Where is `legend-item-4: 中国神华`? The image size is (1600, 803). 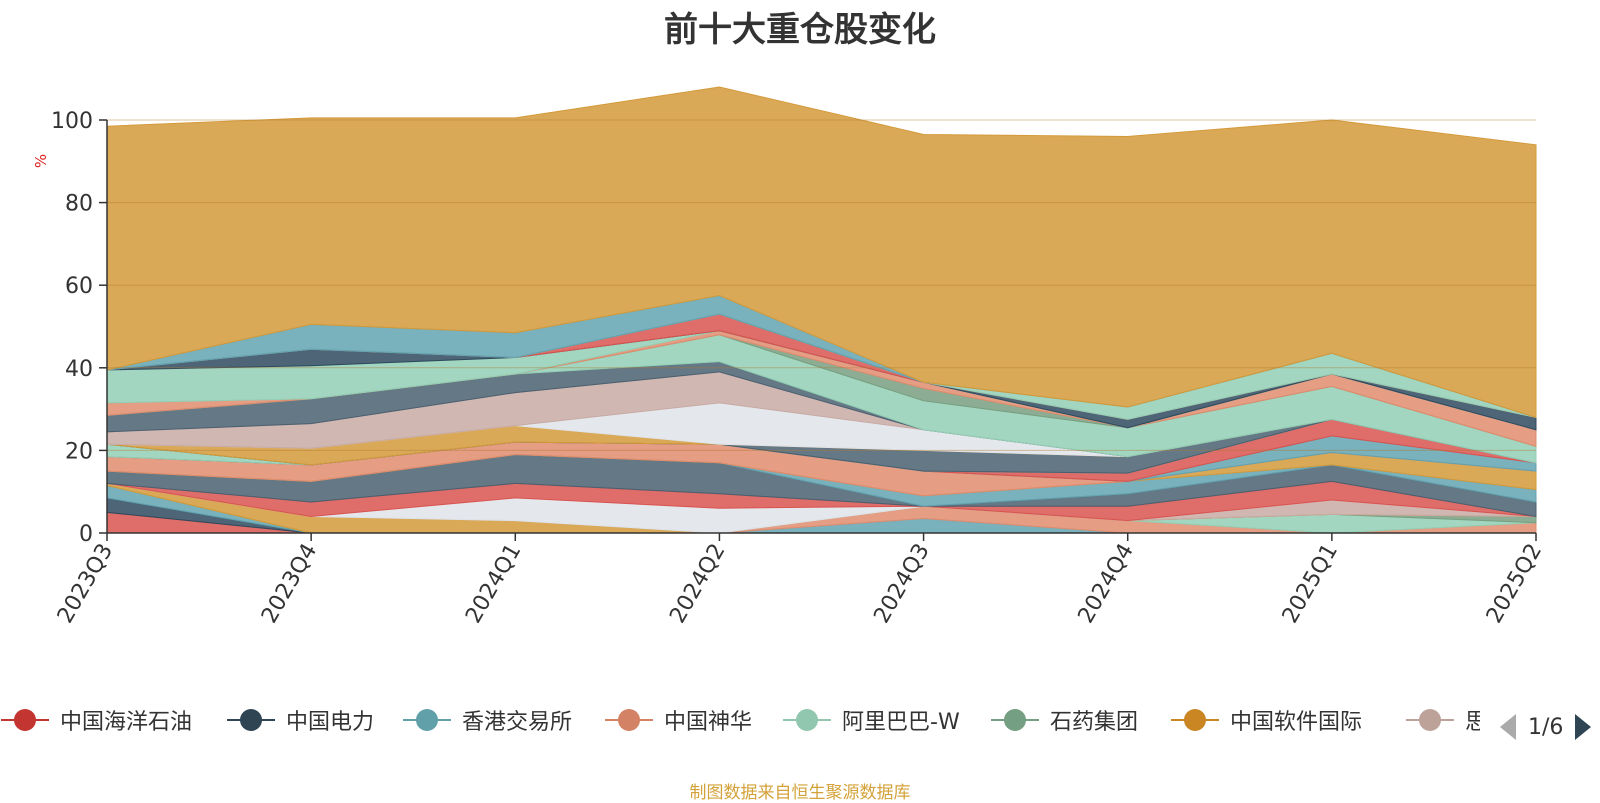 legend-item-4: 中国神华 is located at coordinates (678, 720).